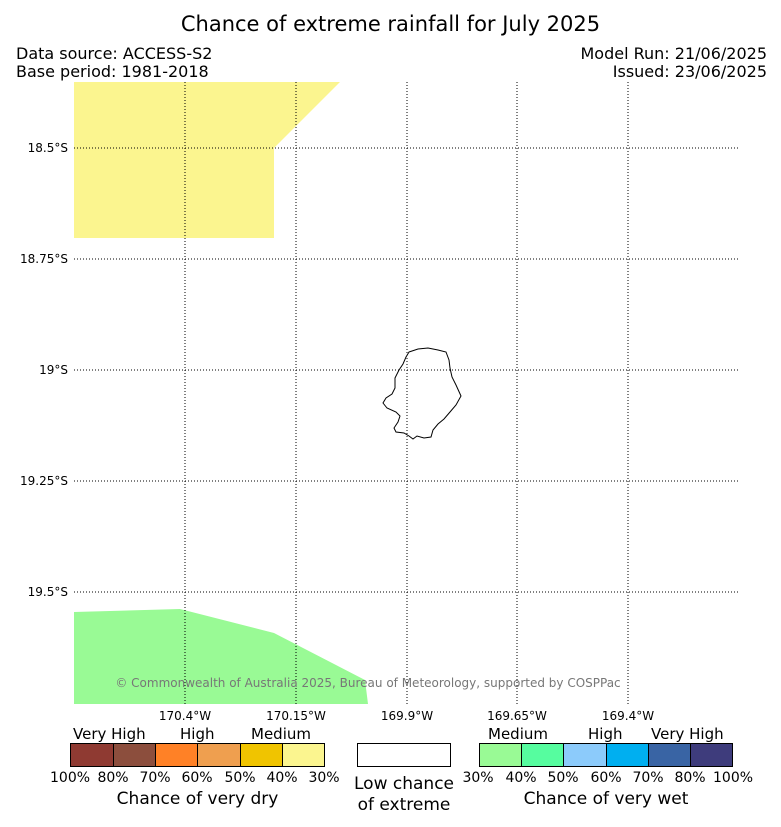 The height and width of the screenshot is (827, 781). Describe the element at coordinates (47, 148) in the screenshot. I see `lat-label: 18.5°S` at that location.